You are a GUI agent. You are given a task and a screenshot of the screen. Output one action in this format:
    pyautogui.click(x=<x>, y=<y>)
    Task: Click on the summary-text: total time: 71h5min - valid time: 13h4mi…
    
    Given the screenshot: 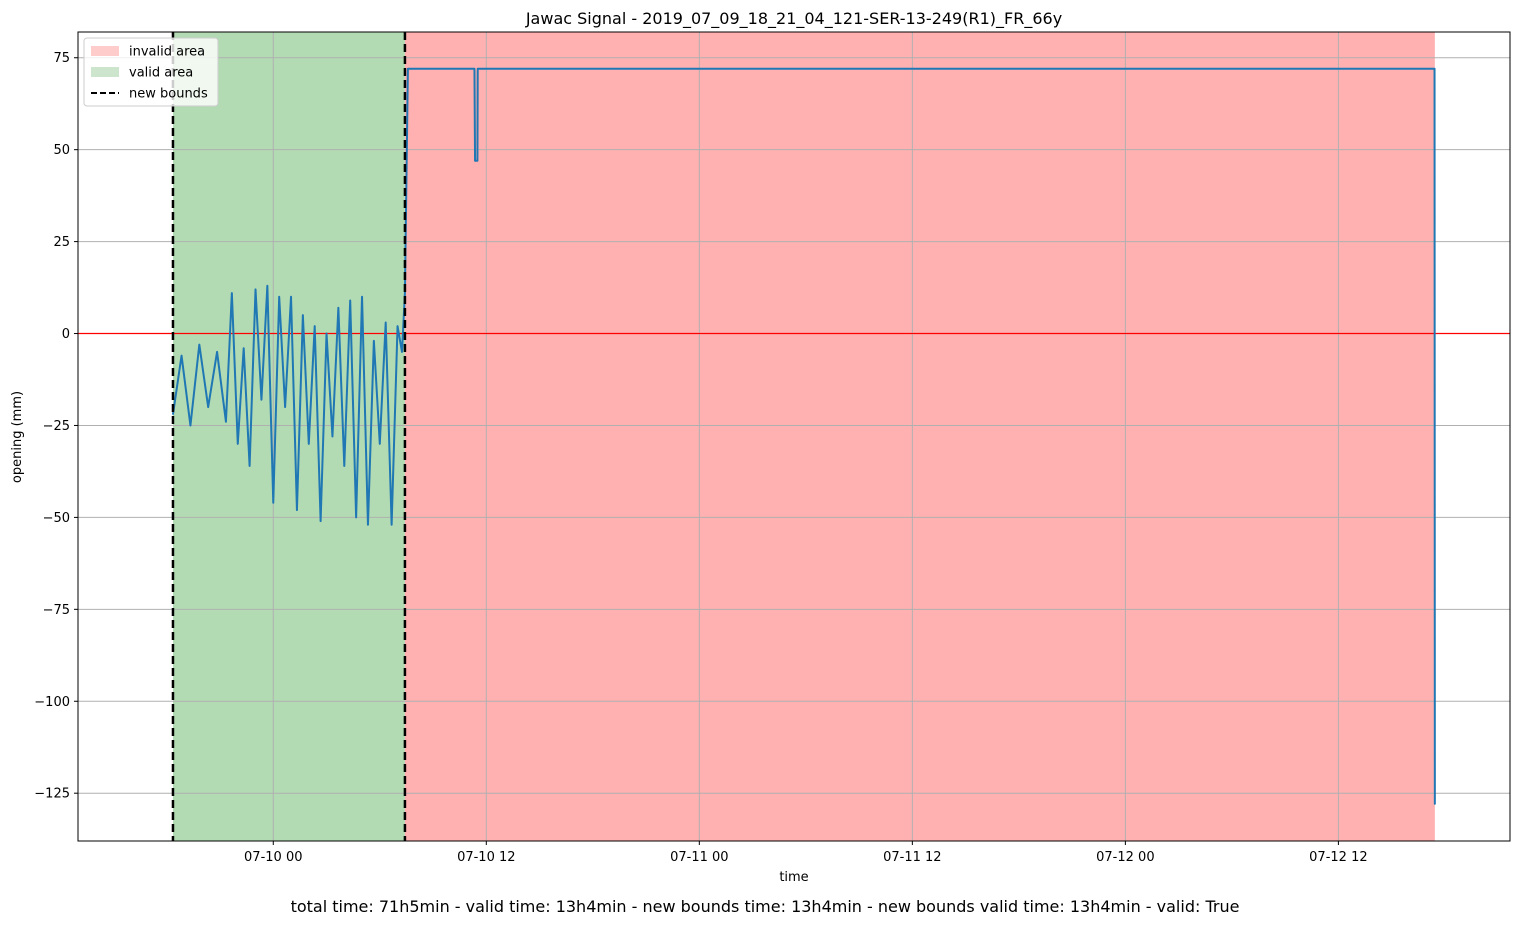 What is the action you would take?
    pyautogui.click(x=765, y=906)
    